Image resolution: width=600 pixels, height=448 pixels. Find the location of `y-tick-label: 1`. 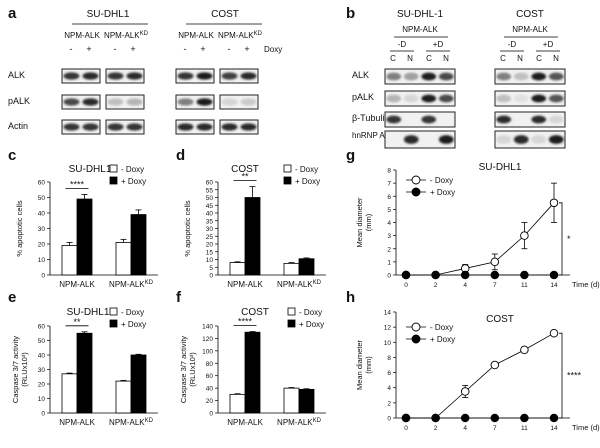

y-tick-label: 1 is located at coordinates (389, 262).